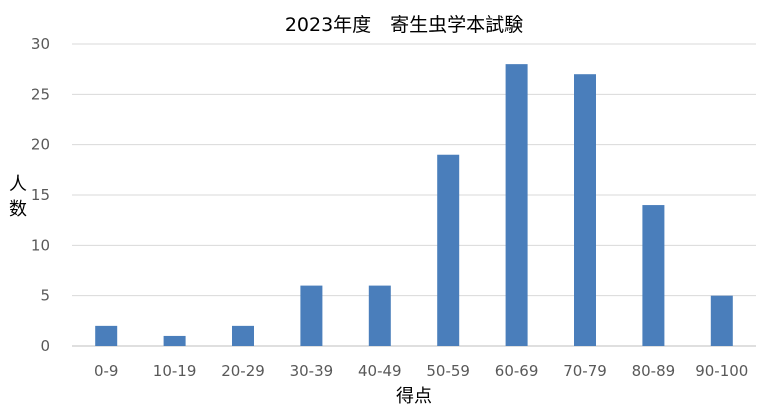  Describe the element at coordinates (243, 371) in the screenshot. I see `x-tick-label: 20-29` at that location.